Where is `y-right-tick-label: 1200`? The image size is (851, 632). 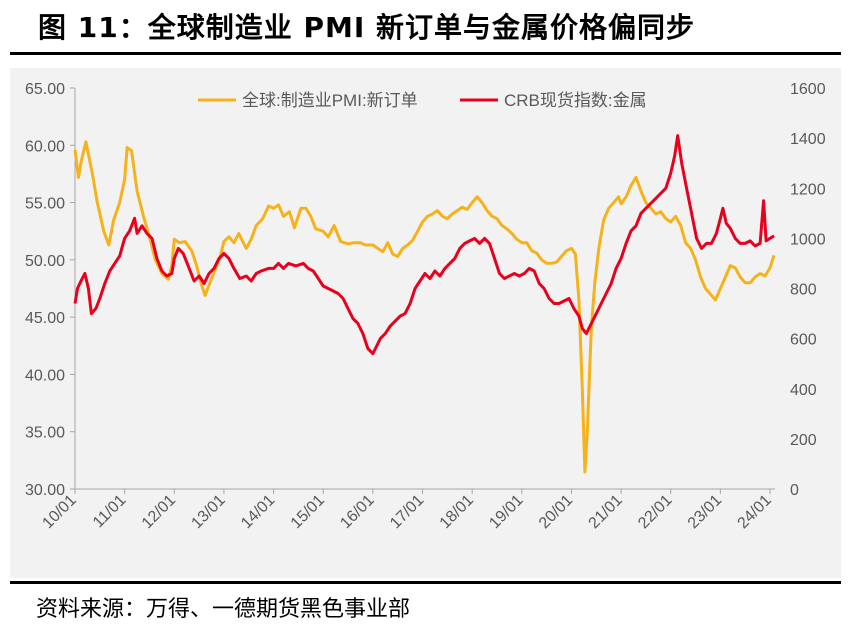 y-right-tick-label: 1200 is located at coordinates (808, 189).